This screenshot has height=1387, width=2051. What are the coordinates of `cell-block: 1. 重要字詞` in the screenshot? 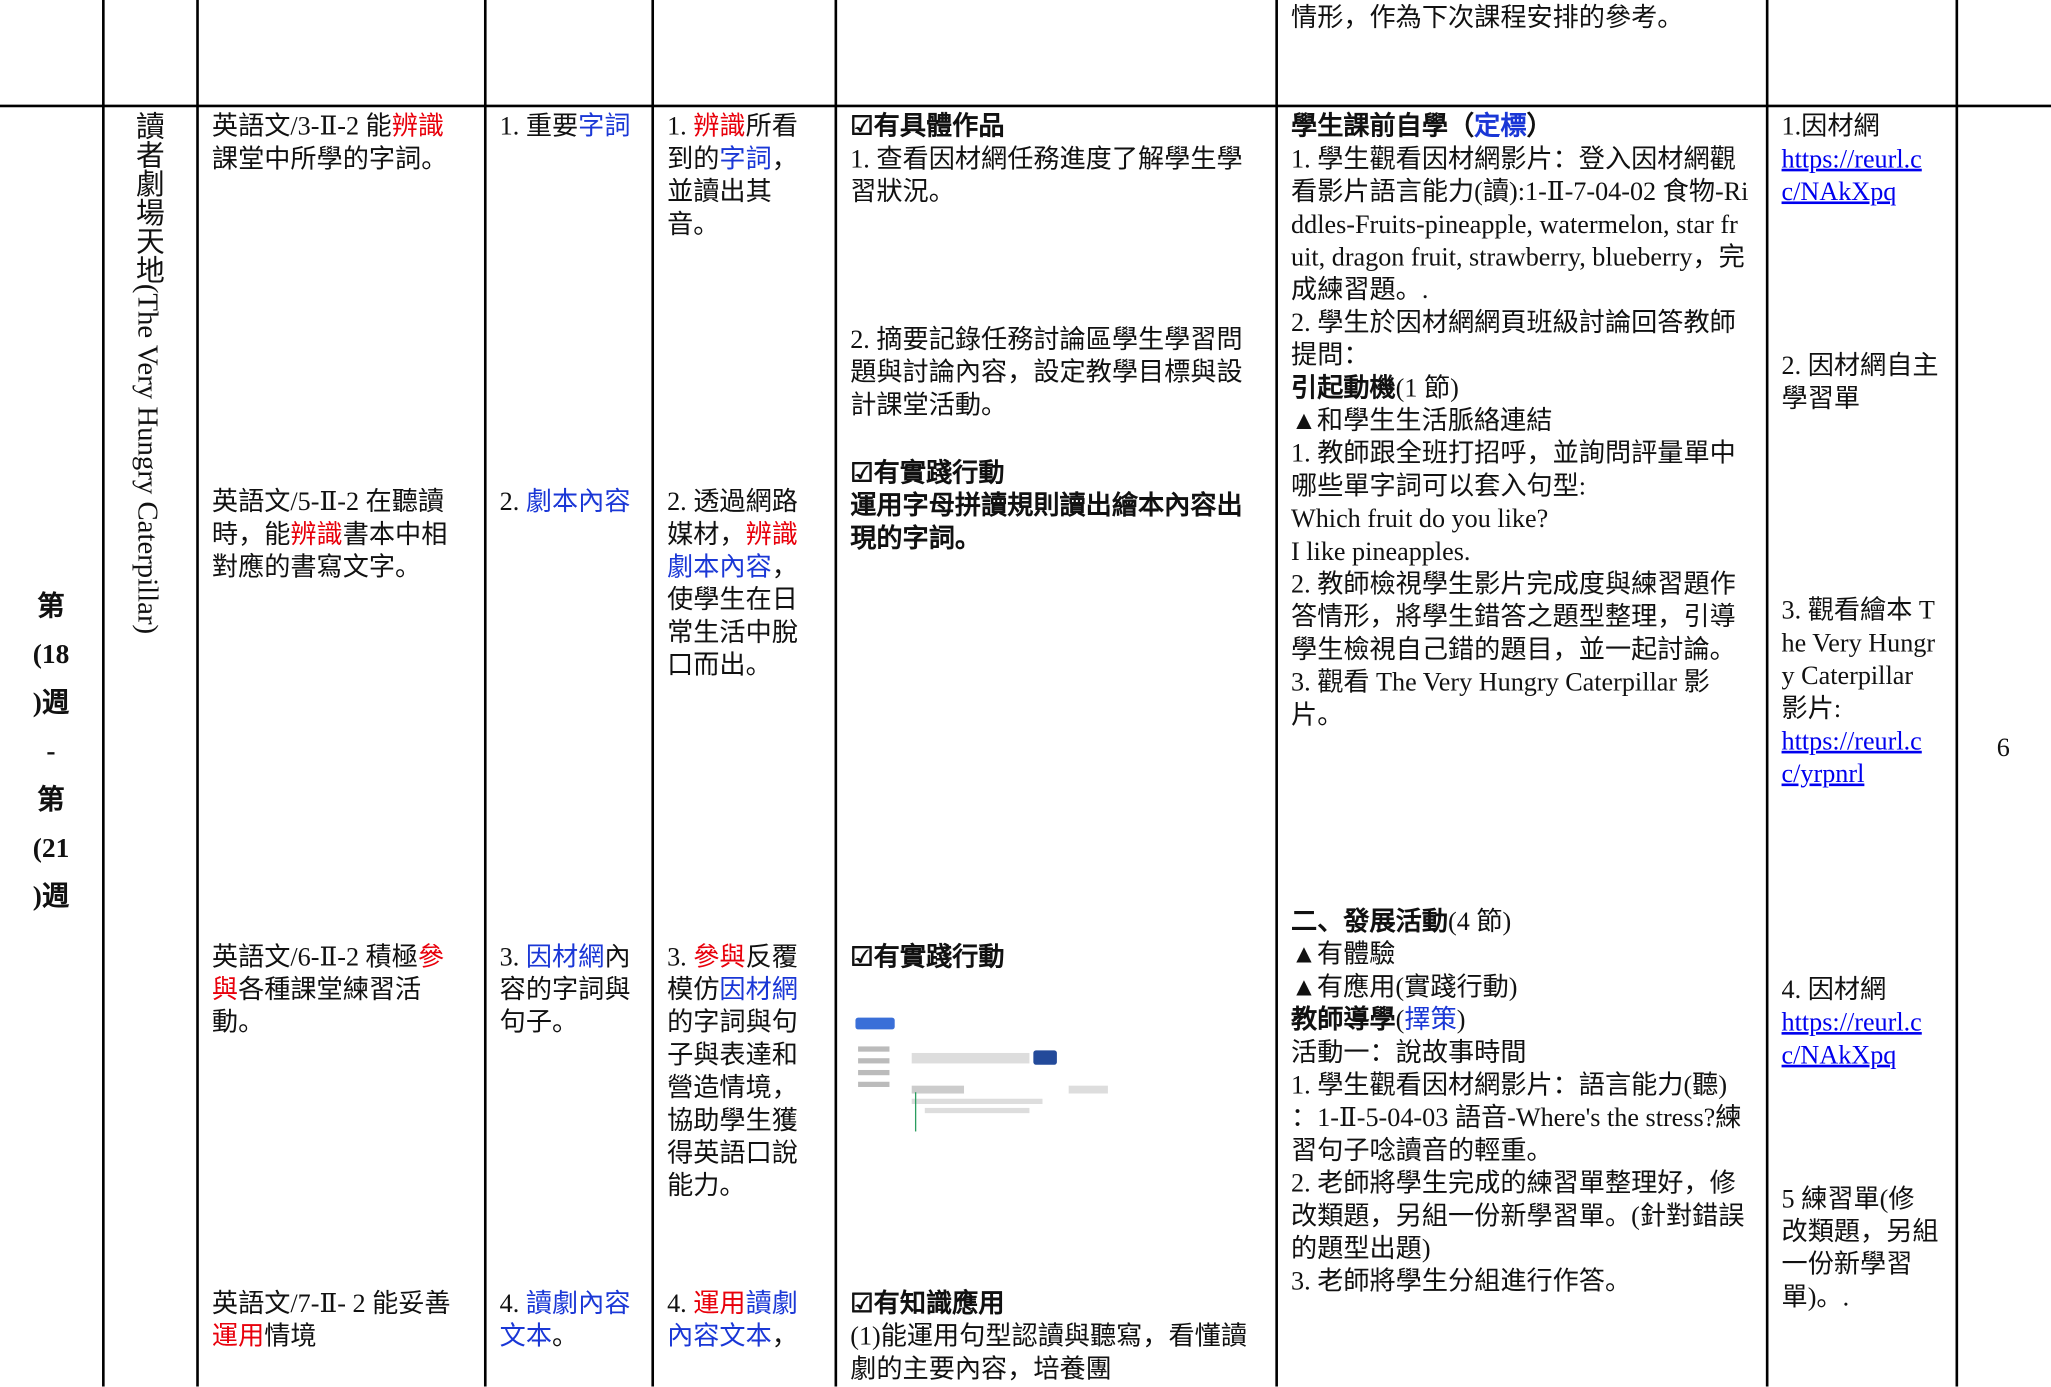 It's located at (568, 127).